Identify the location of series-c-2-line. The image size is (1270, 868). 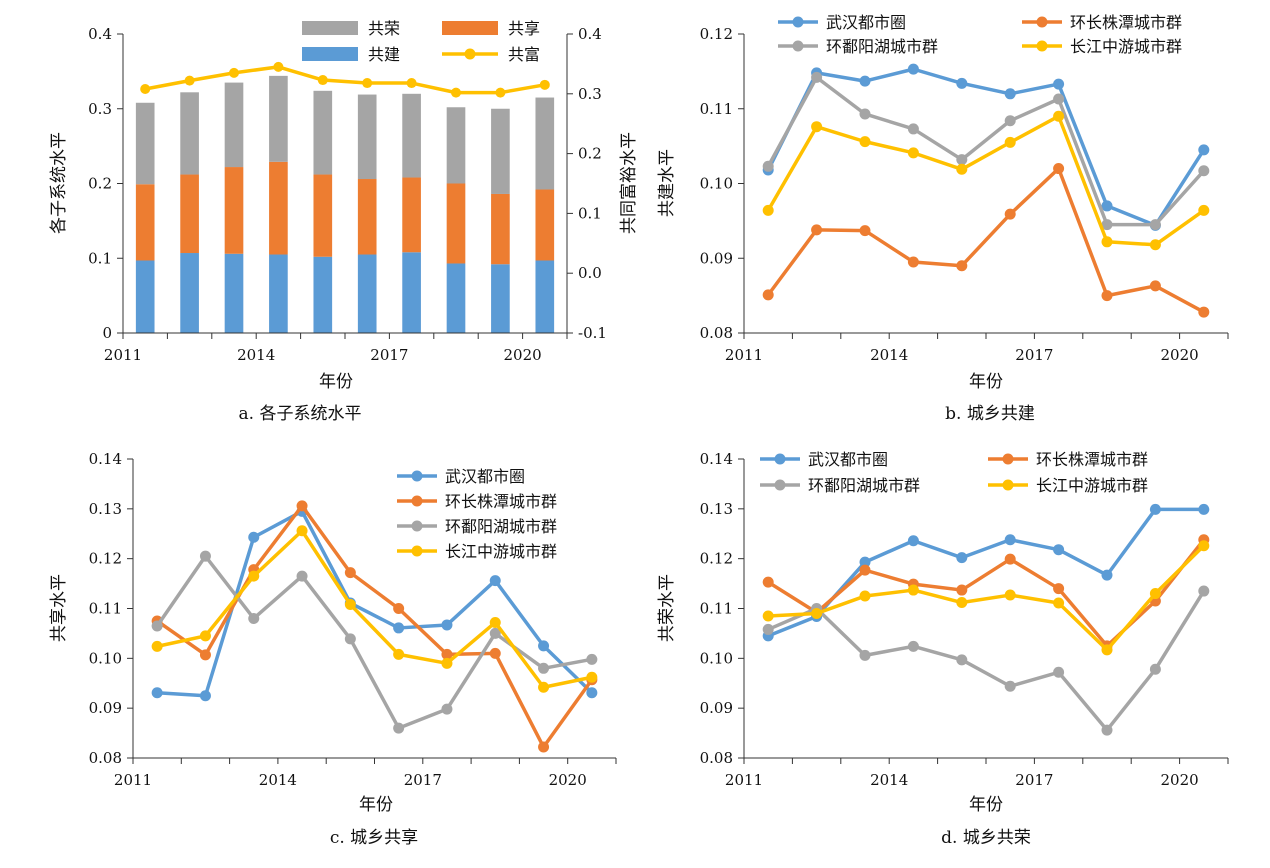
(374, 642).